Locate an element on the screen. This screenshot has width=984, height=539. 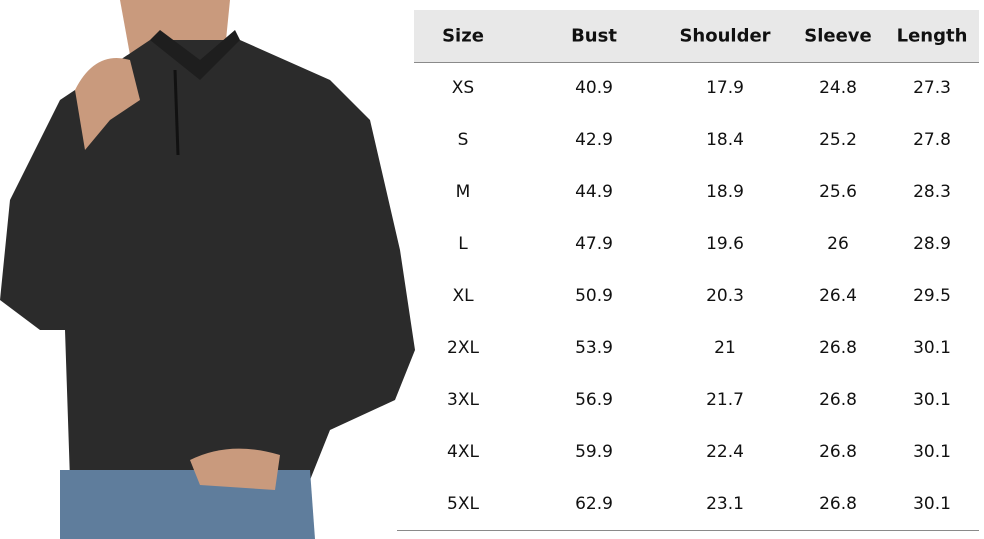
cell-size: M is located at coordinates (463, 192).